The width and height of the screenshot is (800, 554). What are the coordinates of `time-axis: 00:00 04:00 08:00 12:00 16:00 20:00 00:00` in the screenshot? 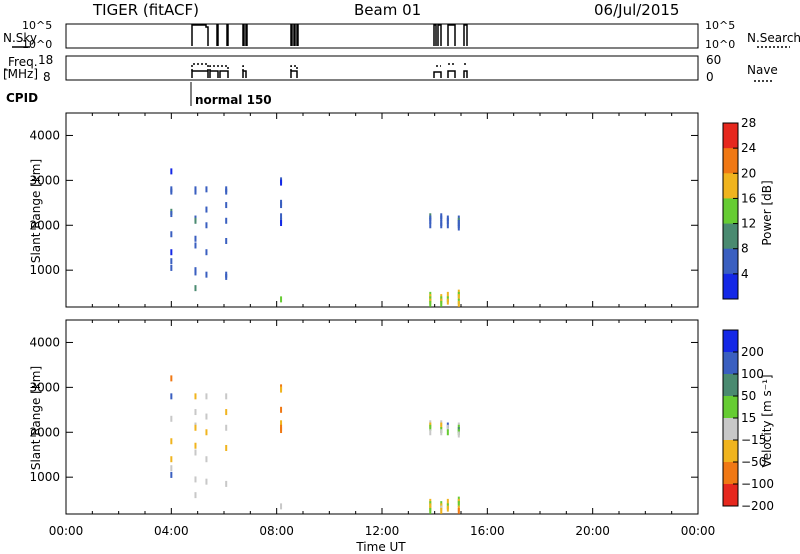 It's located at (382, 531).